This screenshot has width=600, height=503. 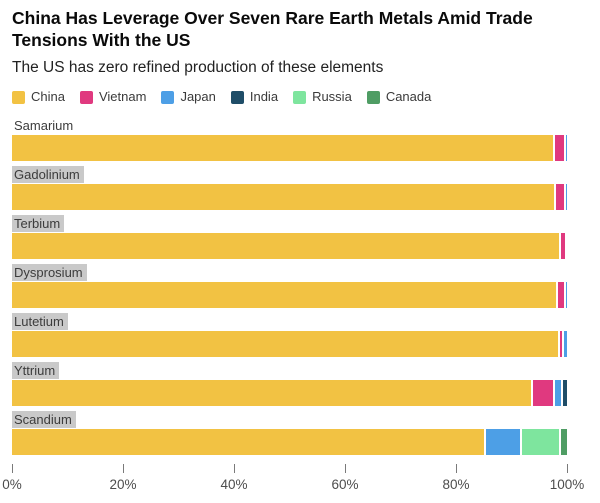 I want to click on chart-row-terbium: Terbium, so click(x=289, y=237).